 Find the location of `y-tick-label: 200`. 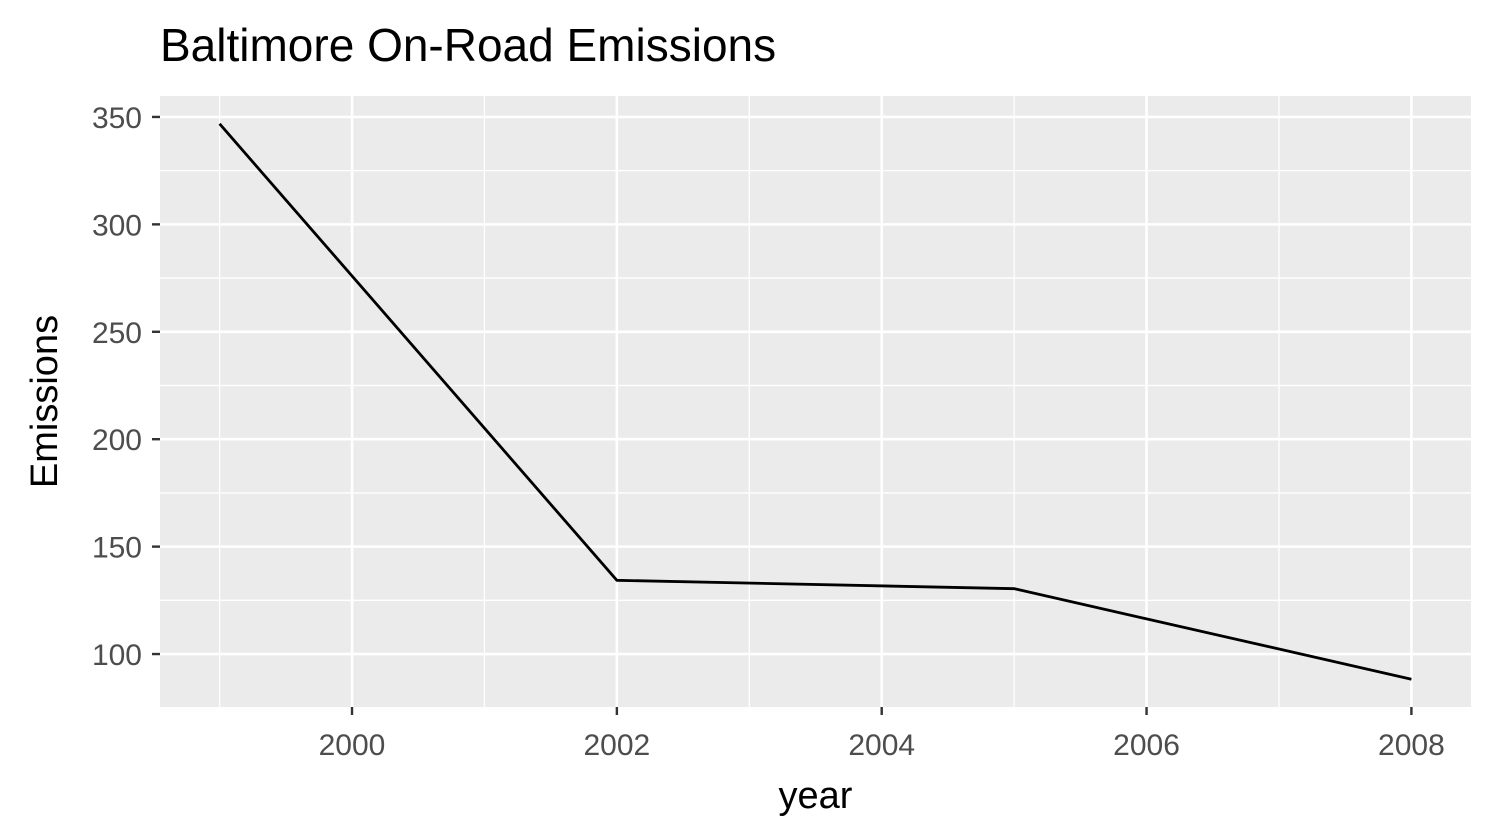

y-tick-label: 200 is located at coordinates (117, 440).